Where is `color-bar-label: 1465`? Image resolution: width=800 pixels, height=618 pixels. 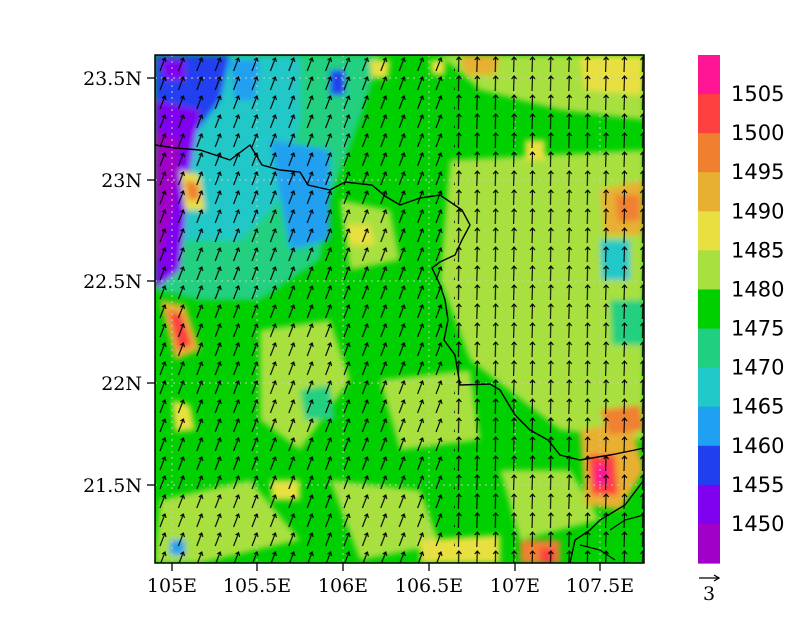
color-bar-label: 1465 is located at coordinates (757, 407).